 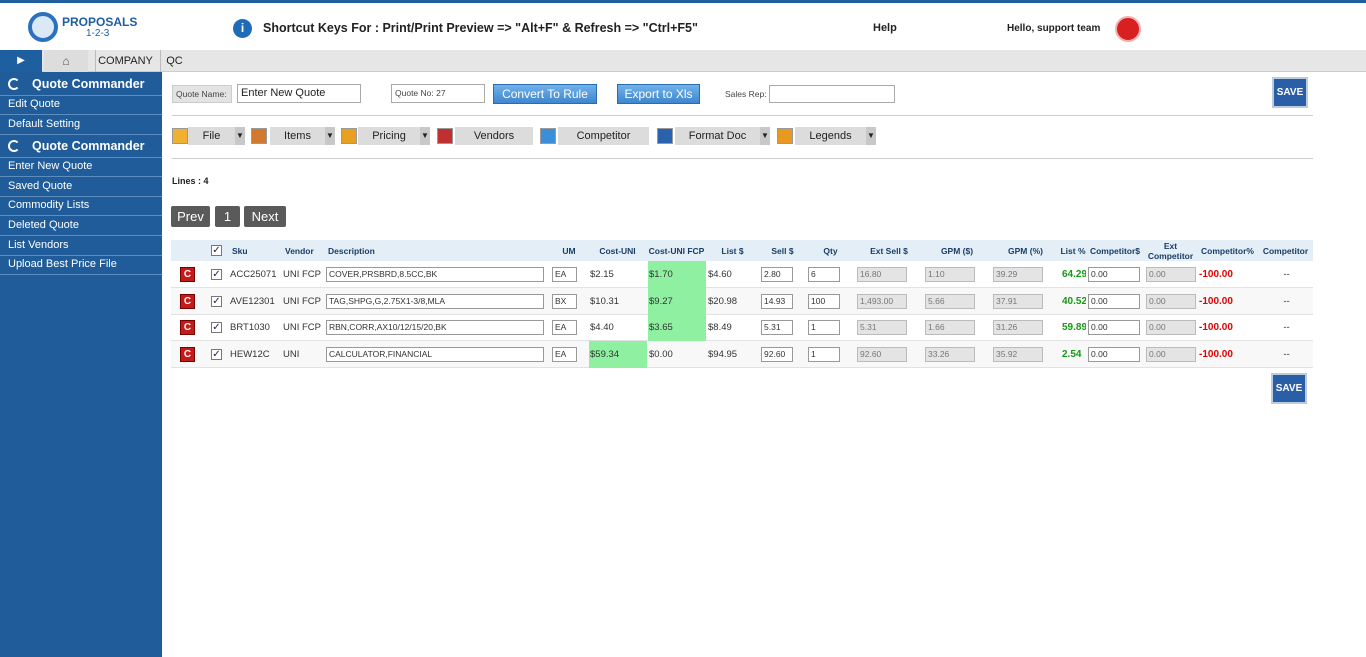 I want to click on menu-toggle: ▶, so click(x=21, y=61).